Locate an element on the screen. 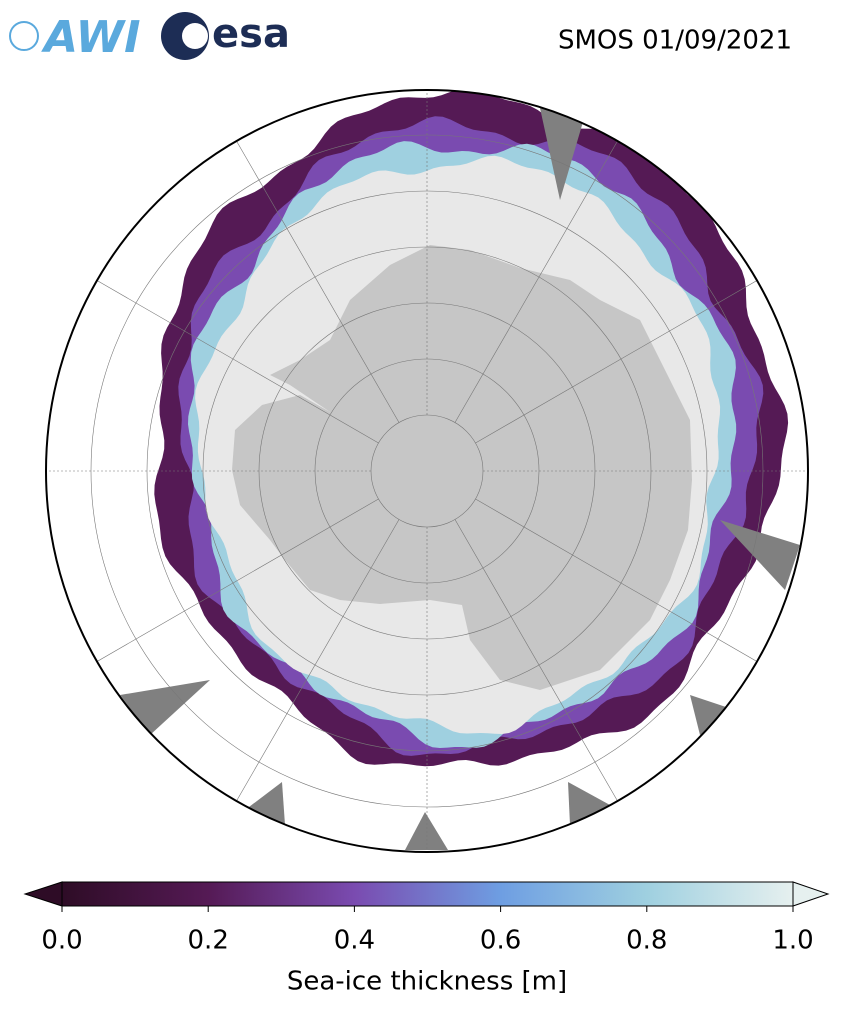 The image size is (854, 1026). esa-mark-inner is located at coordinates (195, 36).